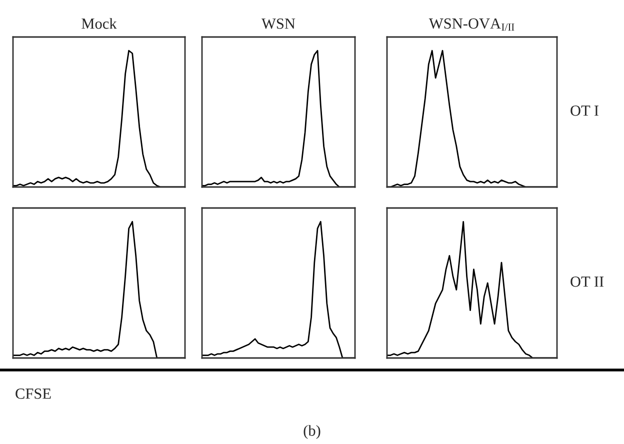  I want to click on text: OT I, so click(584, 111).